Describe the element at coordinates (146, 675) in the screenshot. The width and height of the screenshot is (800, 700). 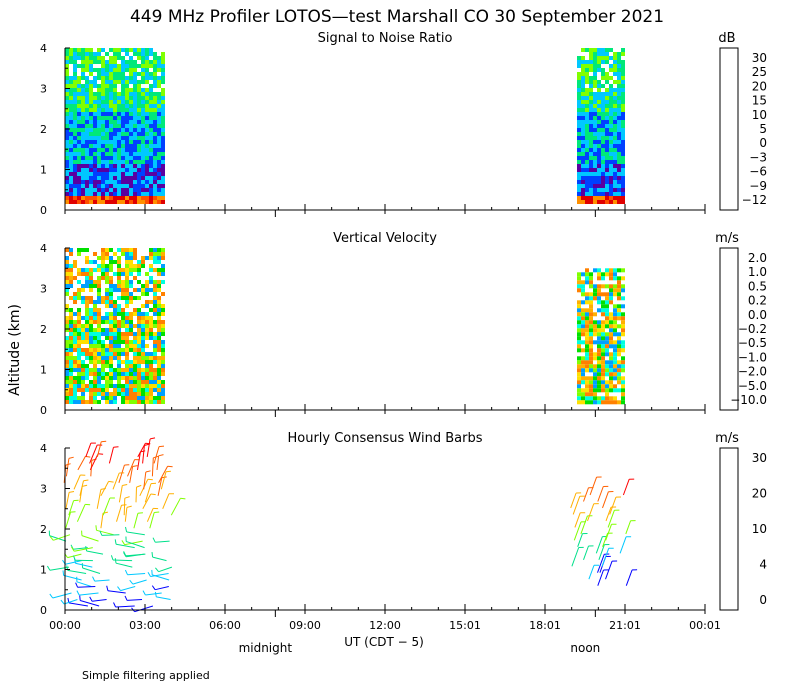
I see `footnote: Simple filtering applied` at that location.